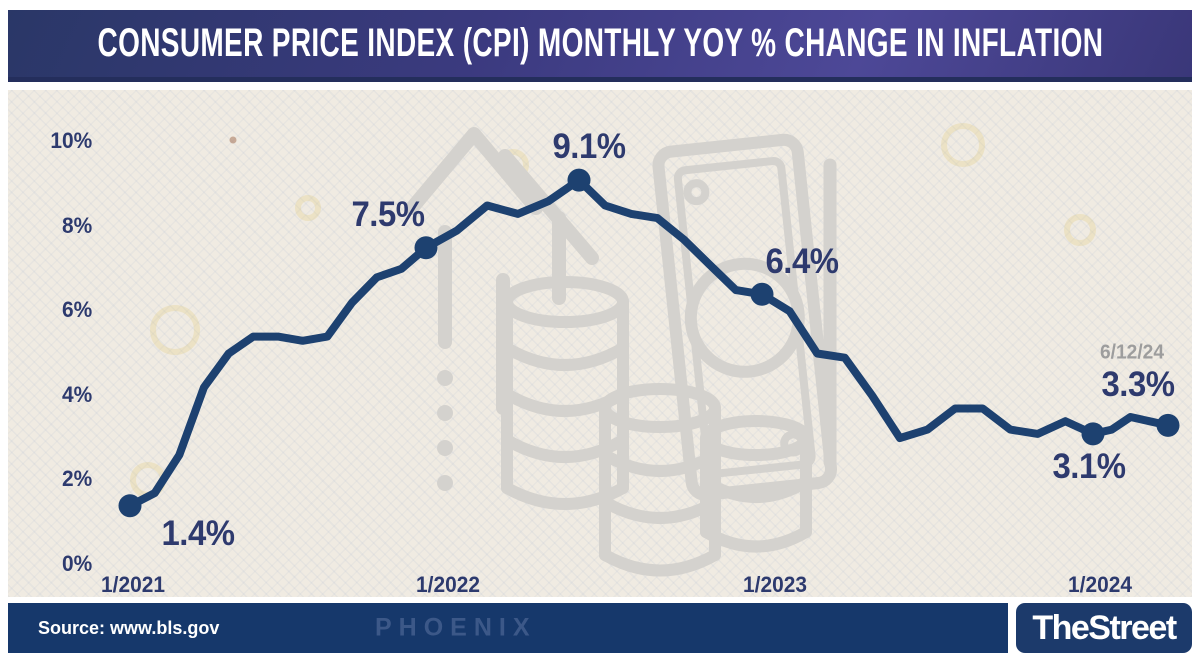  Describe the element at coordinates (77, 394) in the screenshot. I see `y-axis-label: 4%` at that location.